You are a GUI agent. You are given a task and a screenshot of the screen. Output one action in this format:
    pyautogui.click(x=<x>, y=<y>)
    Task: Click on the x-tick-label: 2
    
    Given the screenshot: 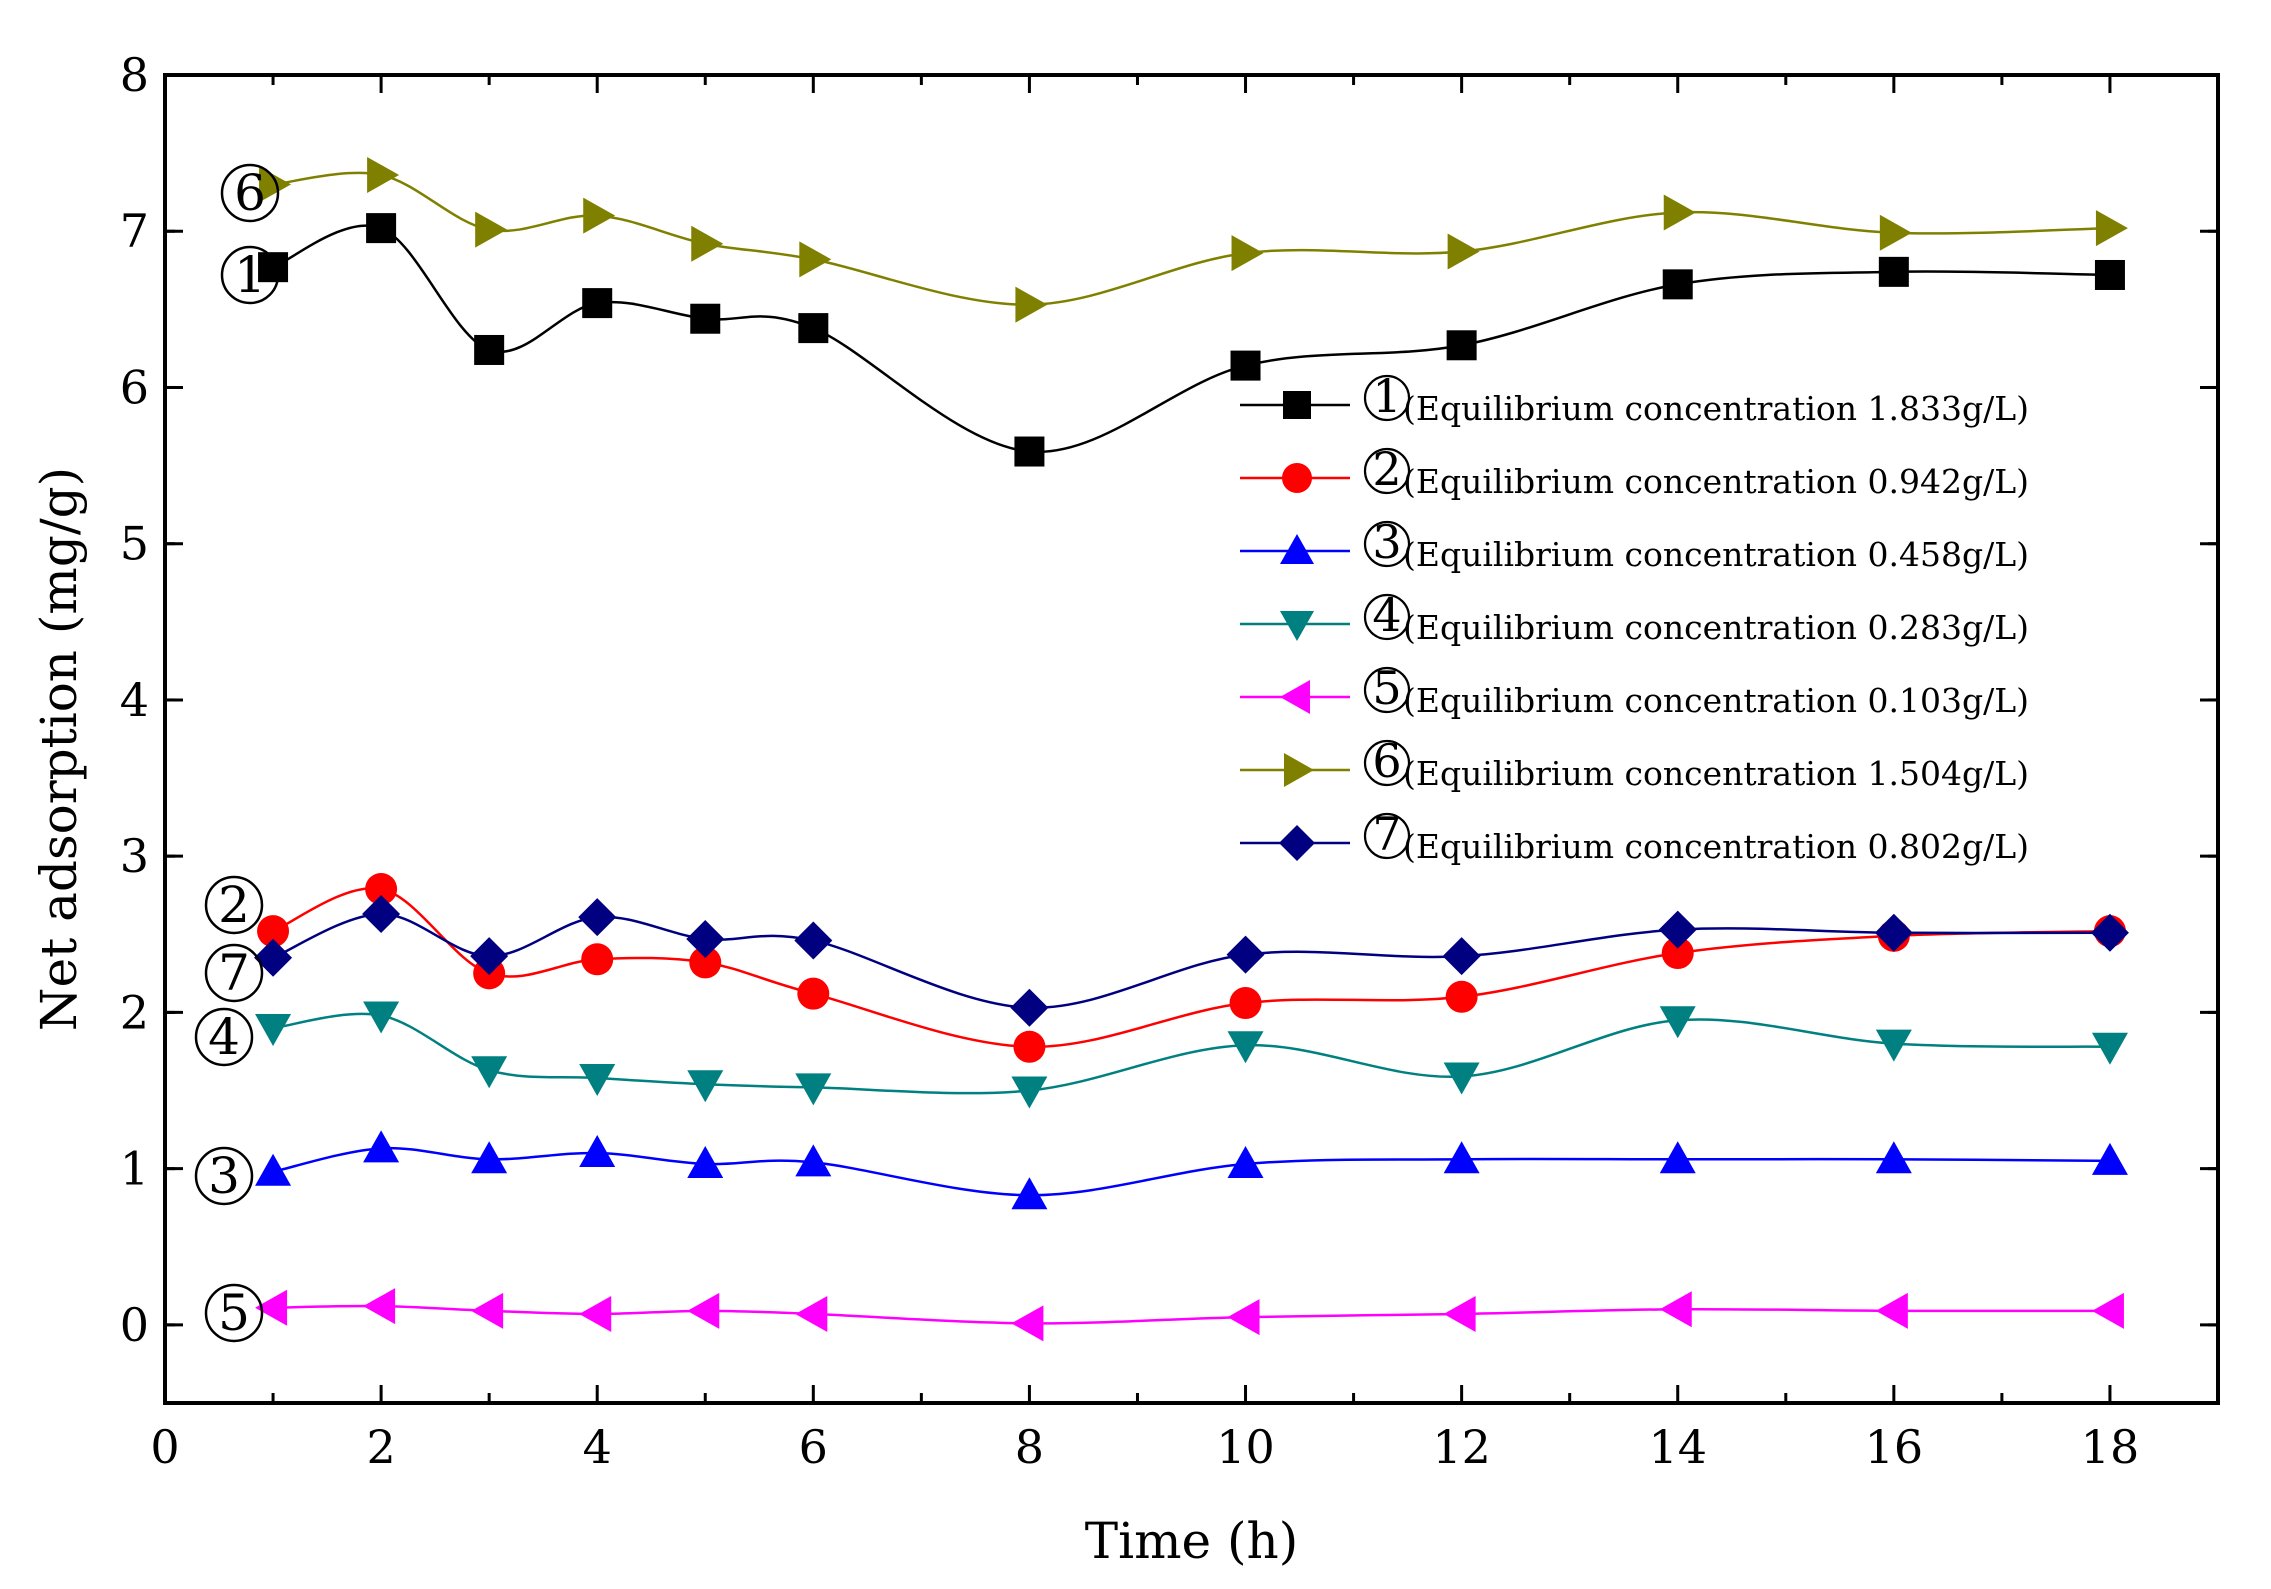 What is the action you would take?
    pyautogui.click(x=380, y=1447)
    